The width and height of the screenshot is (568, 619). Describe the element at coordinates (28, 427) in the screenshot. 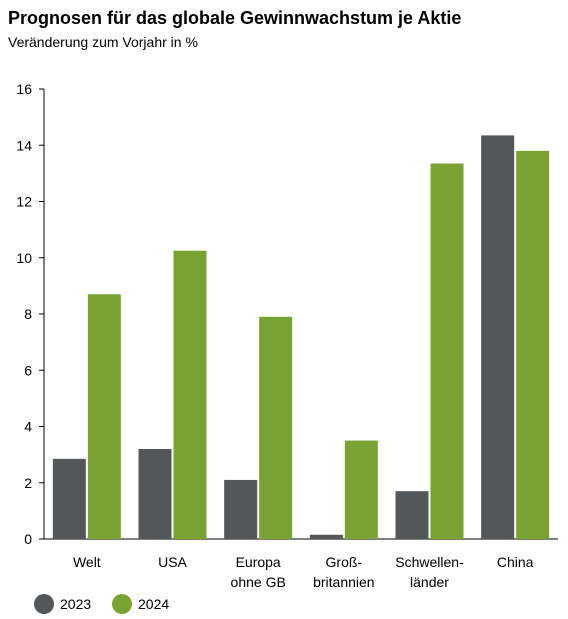

I see `y-tick-label: 4` at that location.